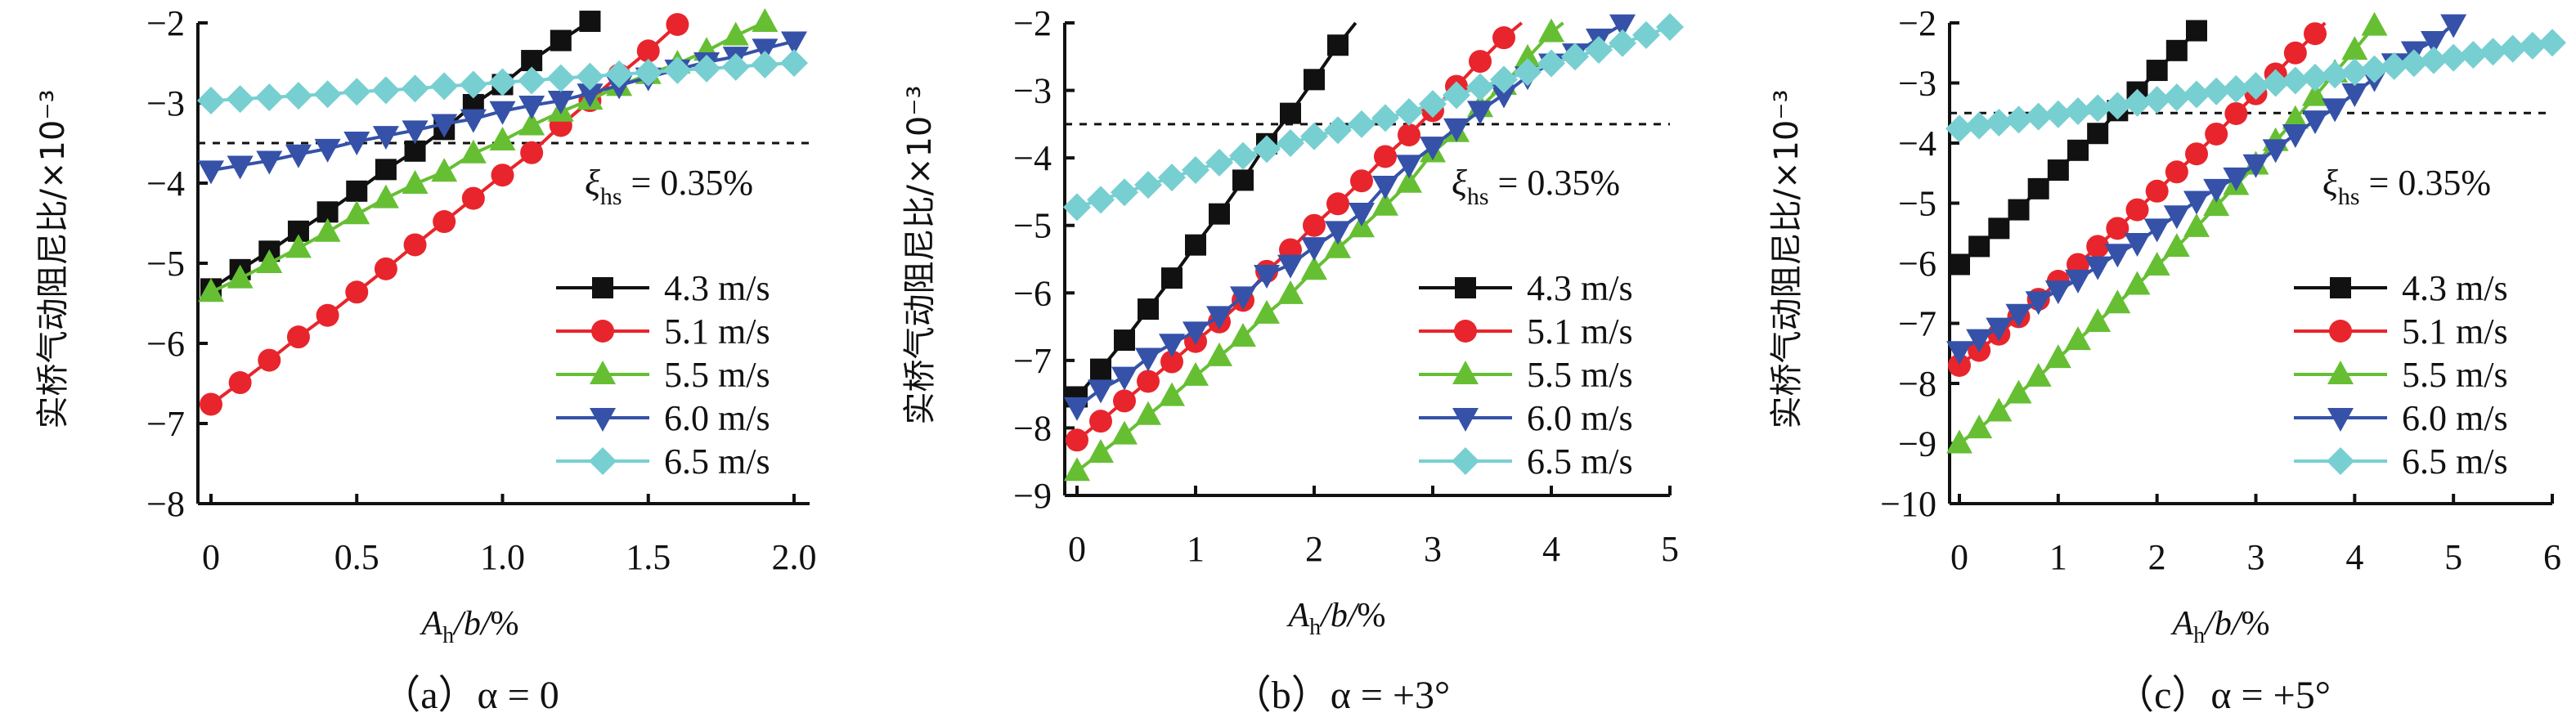 Image resolution: width=2576 pixels, height=726 pixels. I want to click on series-5-5-m-s, so click(2167, 232).